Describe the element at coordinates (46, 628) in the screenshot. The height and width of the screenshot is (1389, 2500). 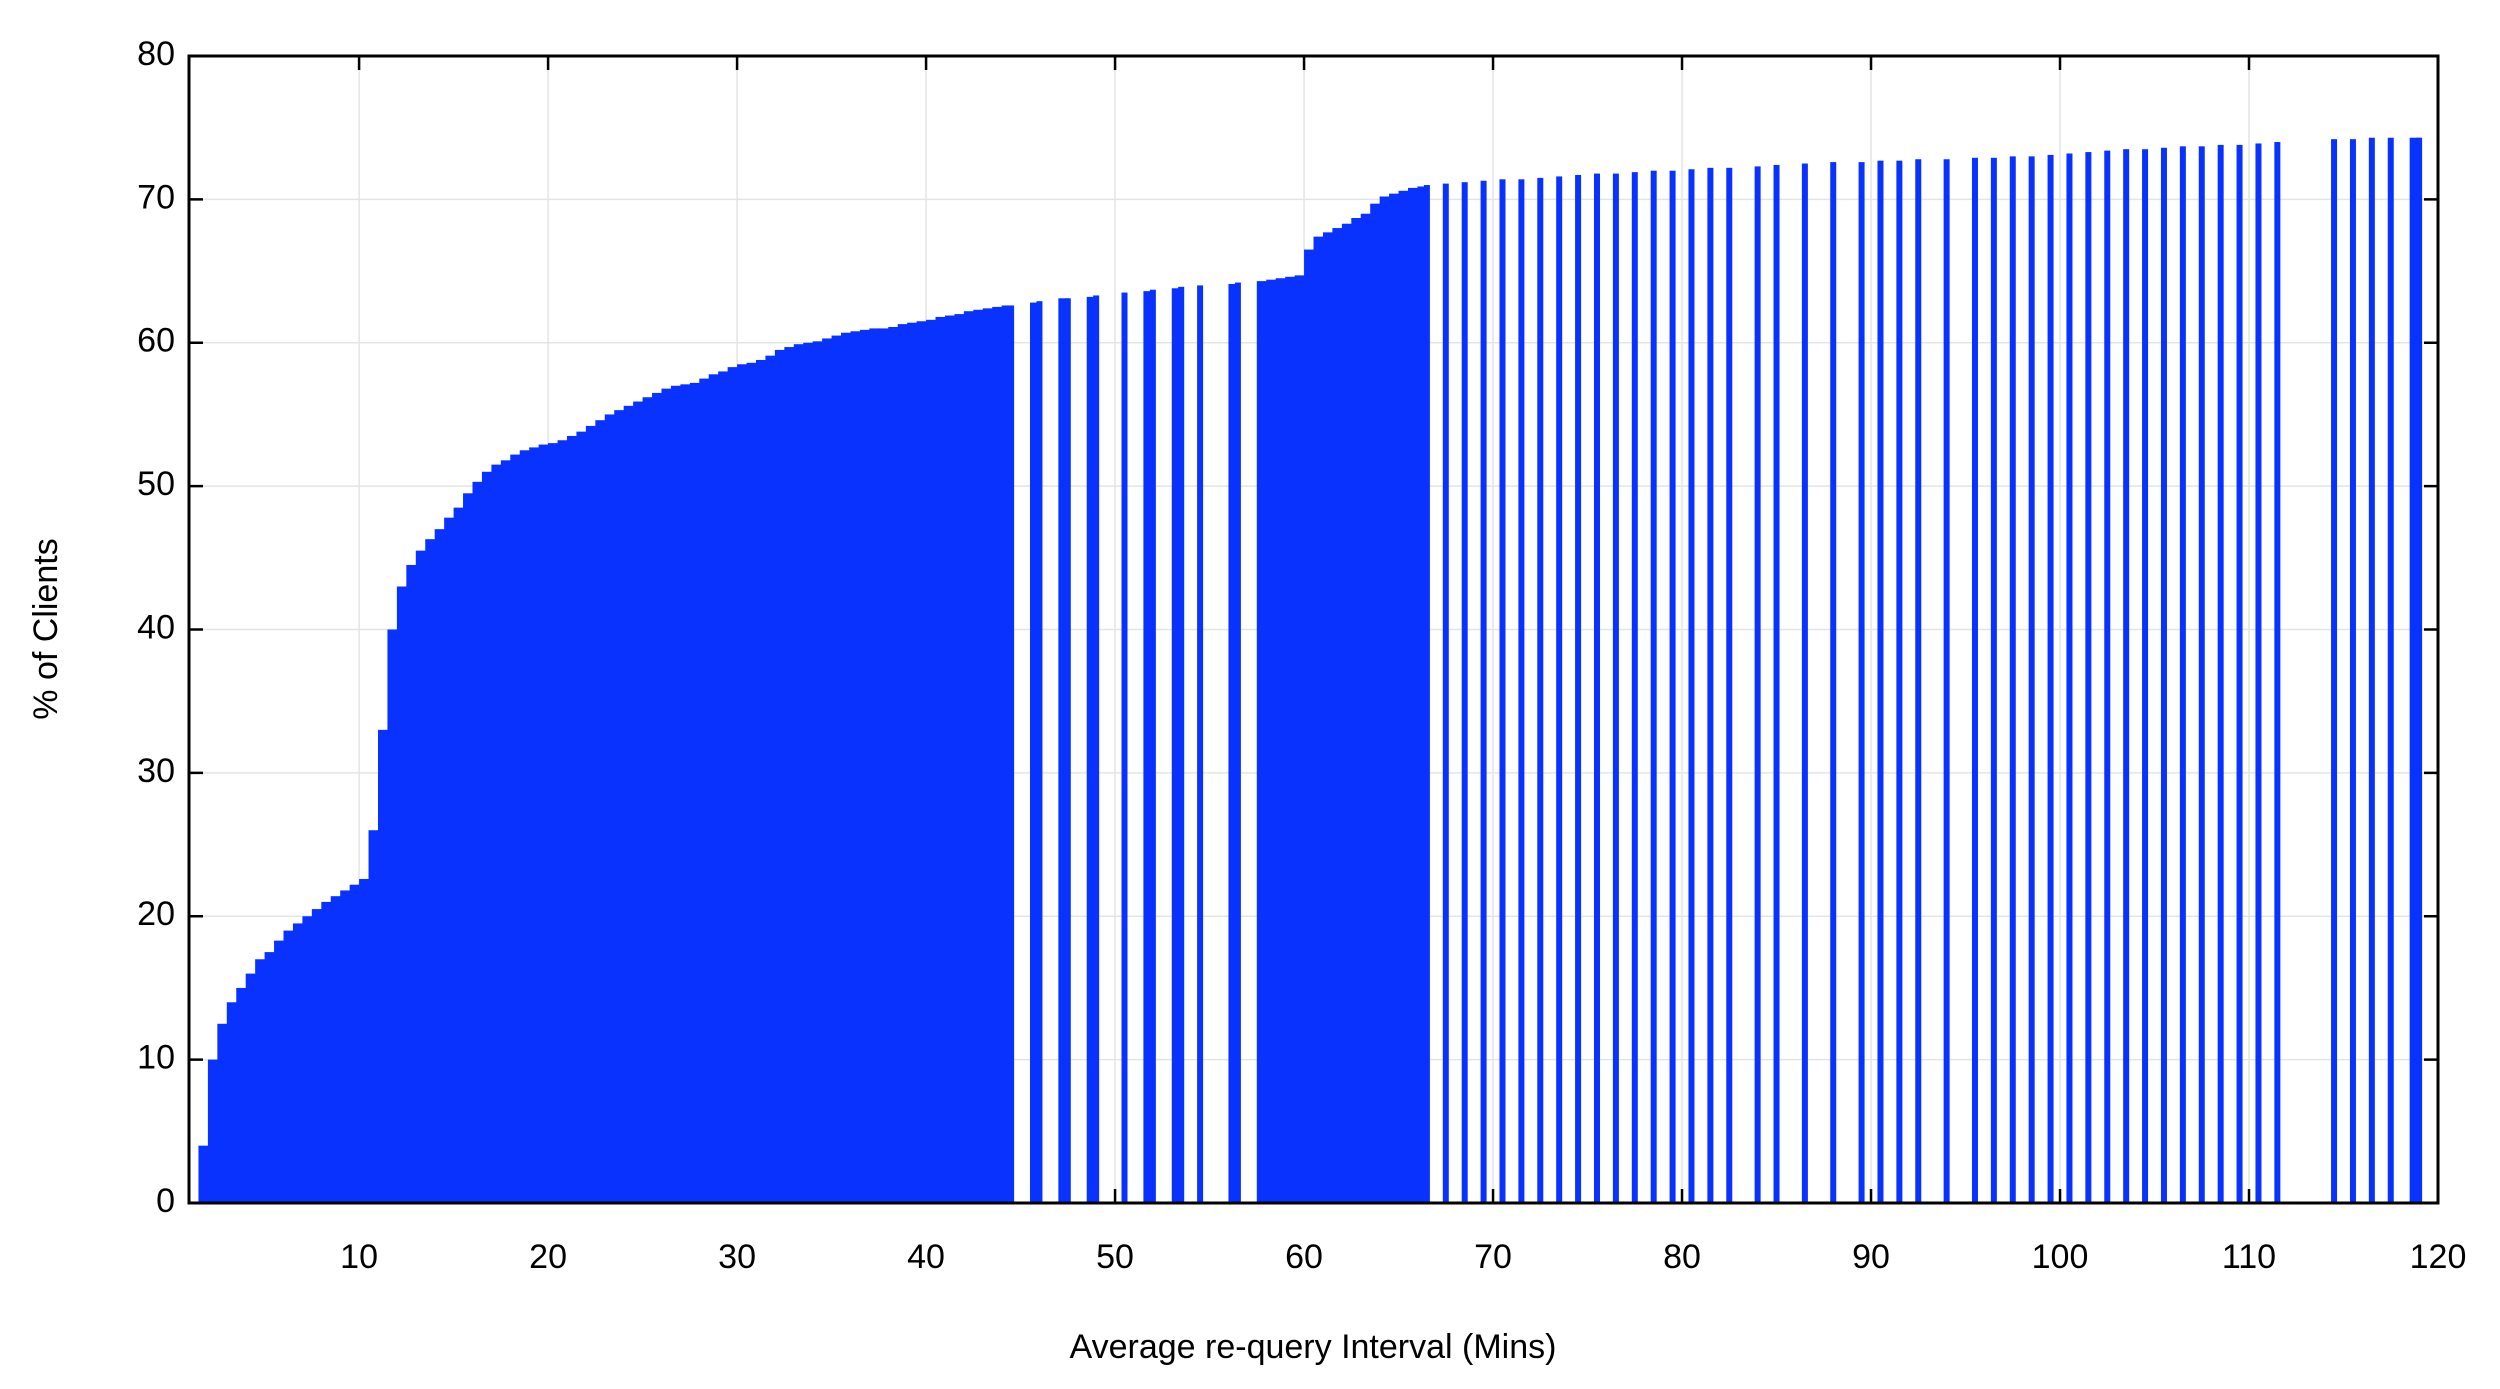
I see `y-axis-title: % of Clients` at that location.